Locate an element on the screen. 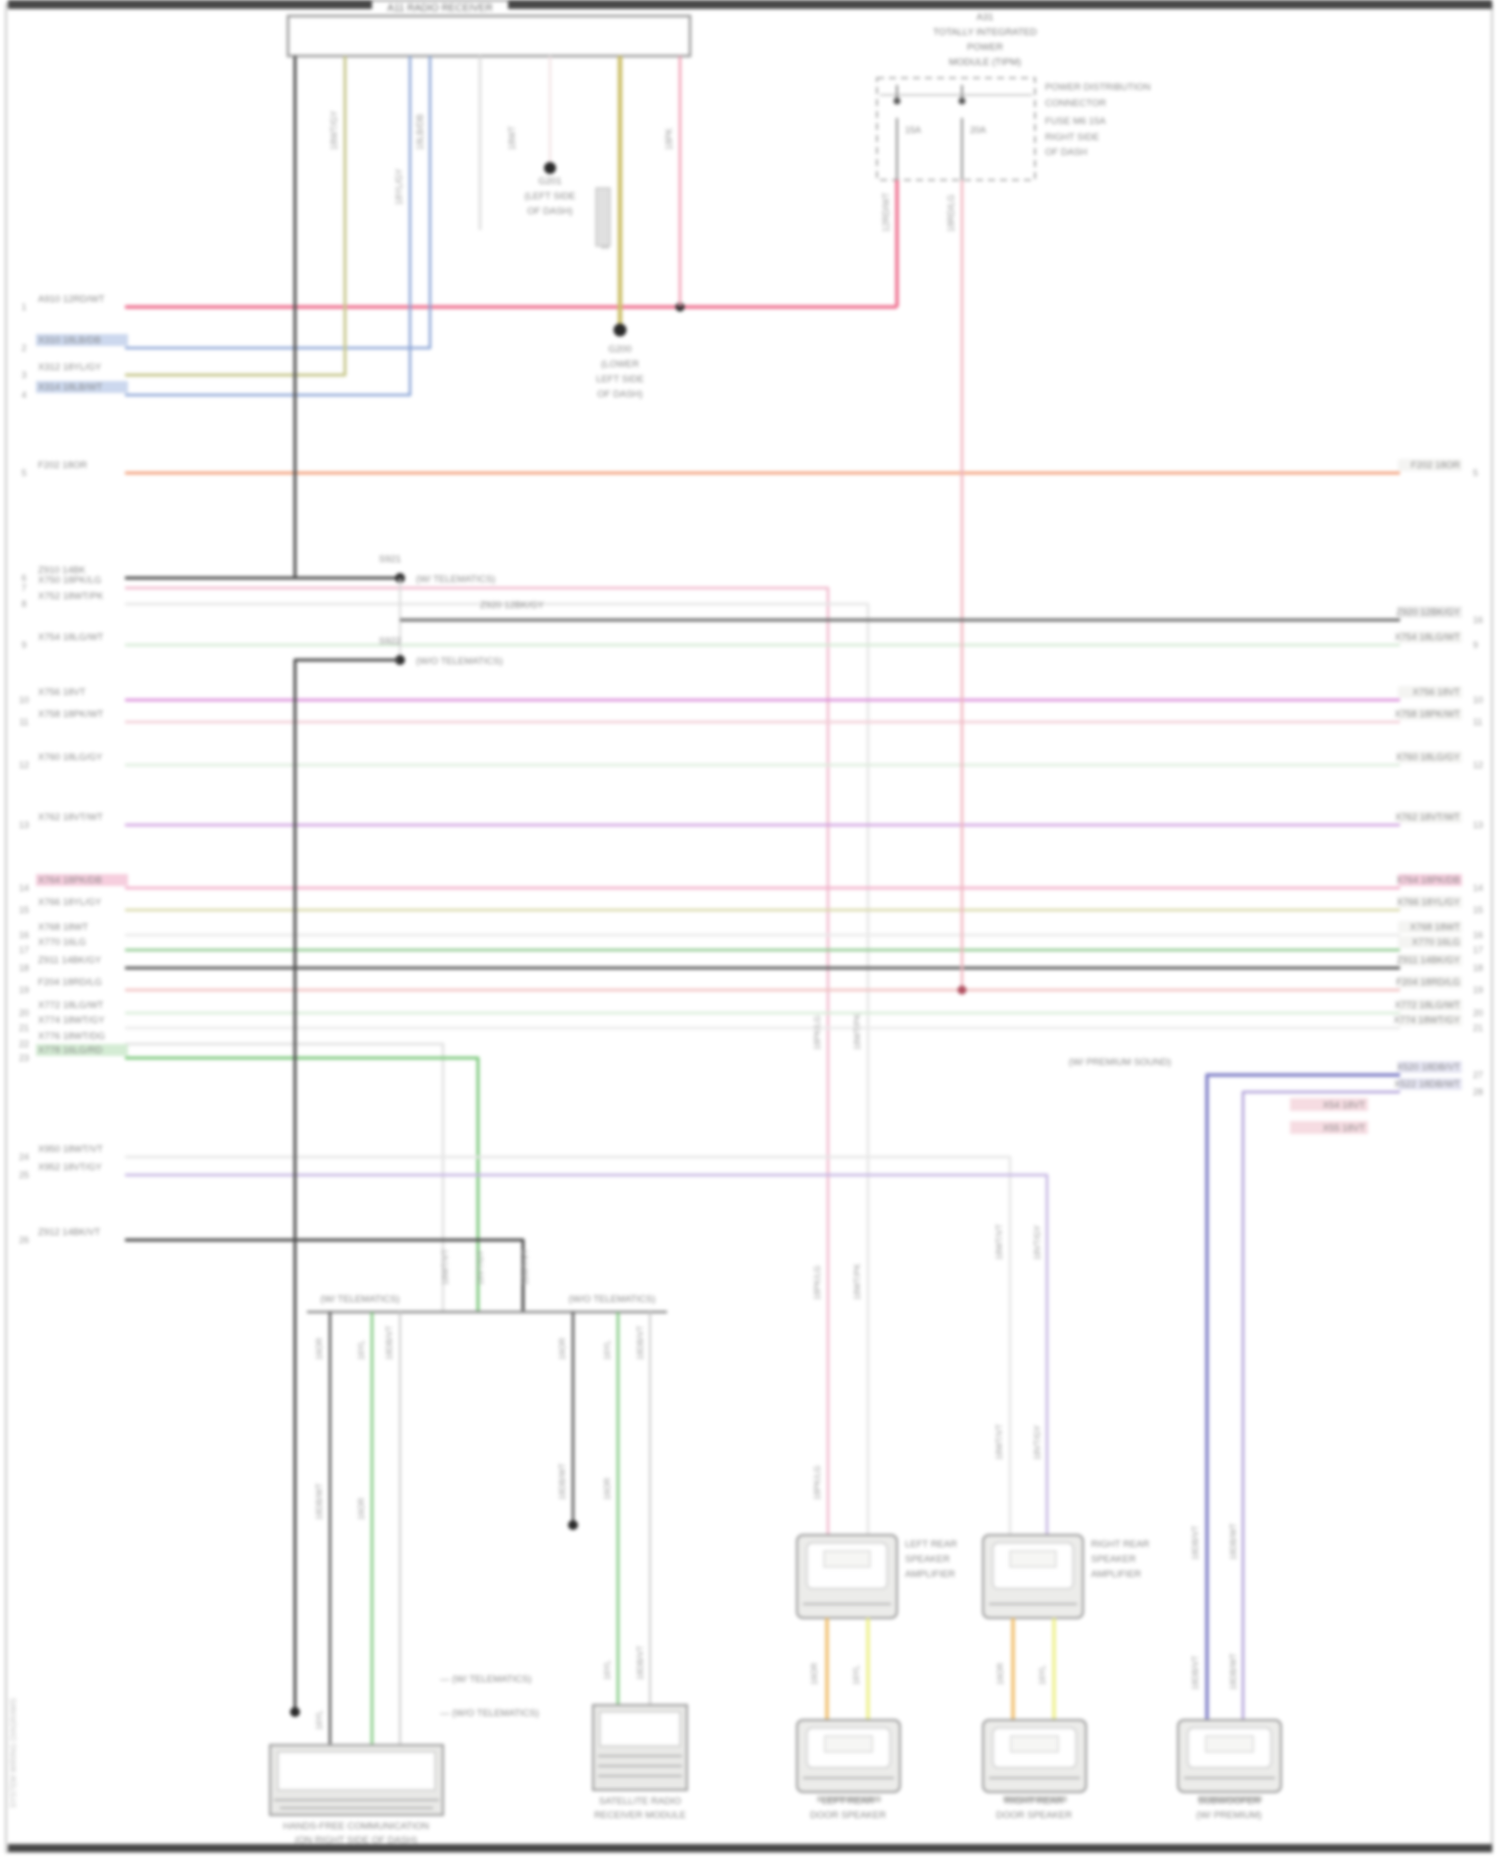  pin-number-left: 10 is located at coordinates (24, 700).